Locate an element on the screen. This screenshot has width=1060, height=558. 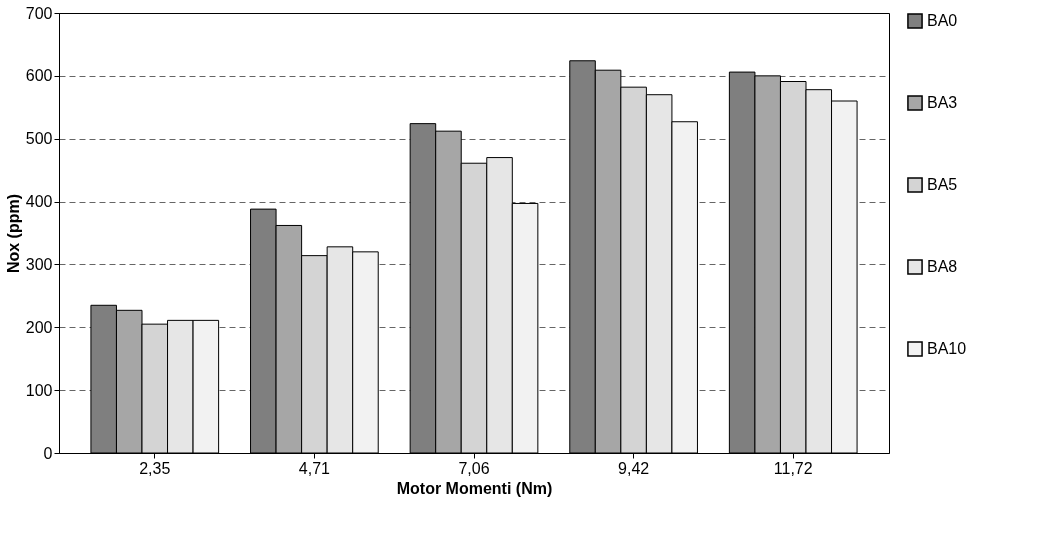
y-tick-label: 200 is located at coordinates (39, 327).